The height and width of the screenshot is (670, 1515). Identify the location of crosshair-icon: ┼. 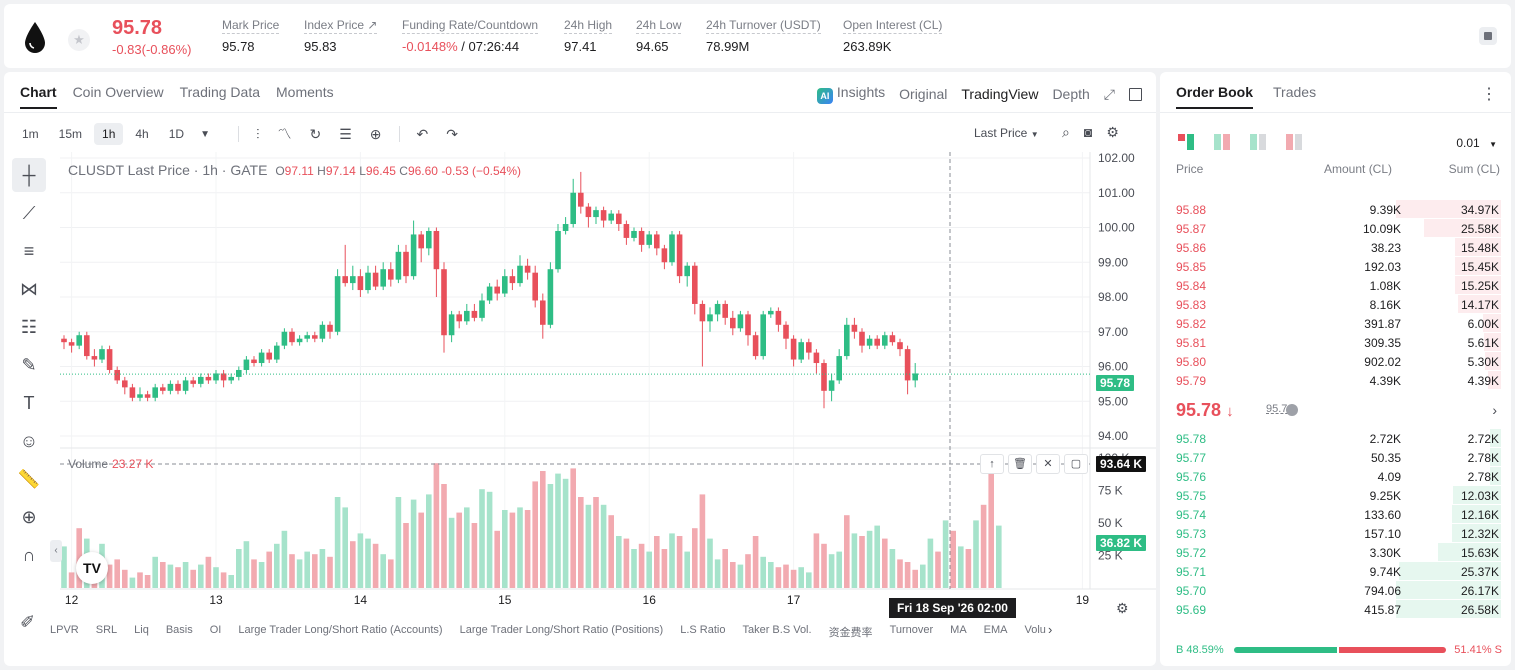
(29, 175).